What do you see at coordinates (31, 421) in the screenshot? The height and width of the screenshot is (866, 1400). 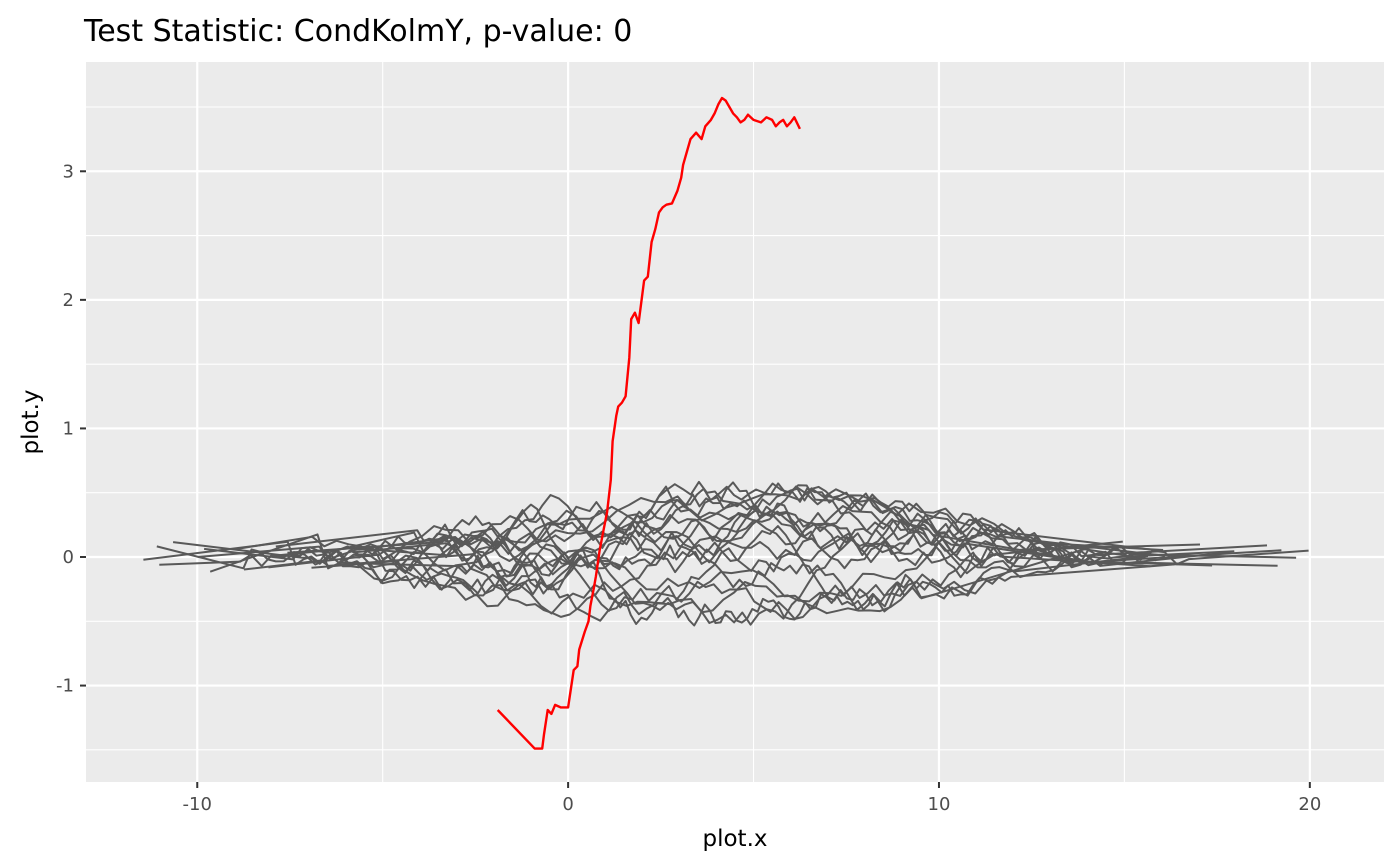 I see `y-axis-title: plot.y` at bounding box center [31, 421].